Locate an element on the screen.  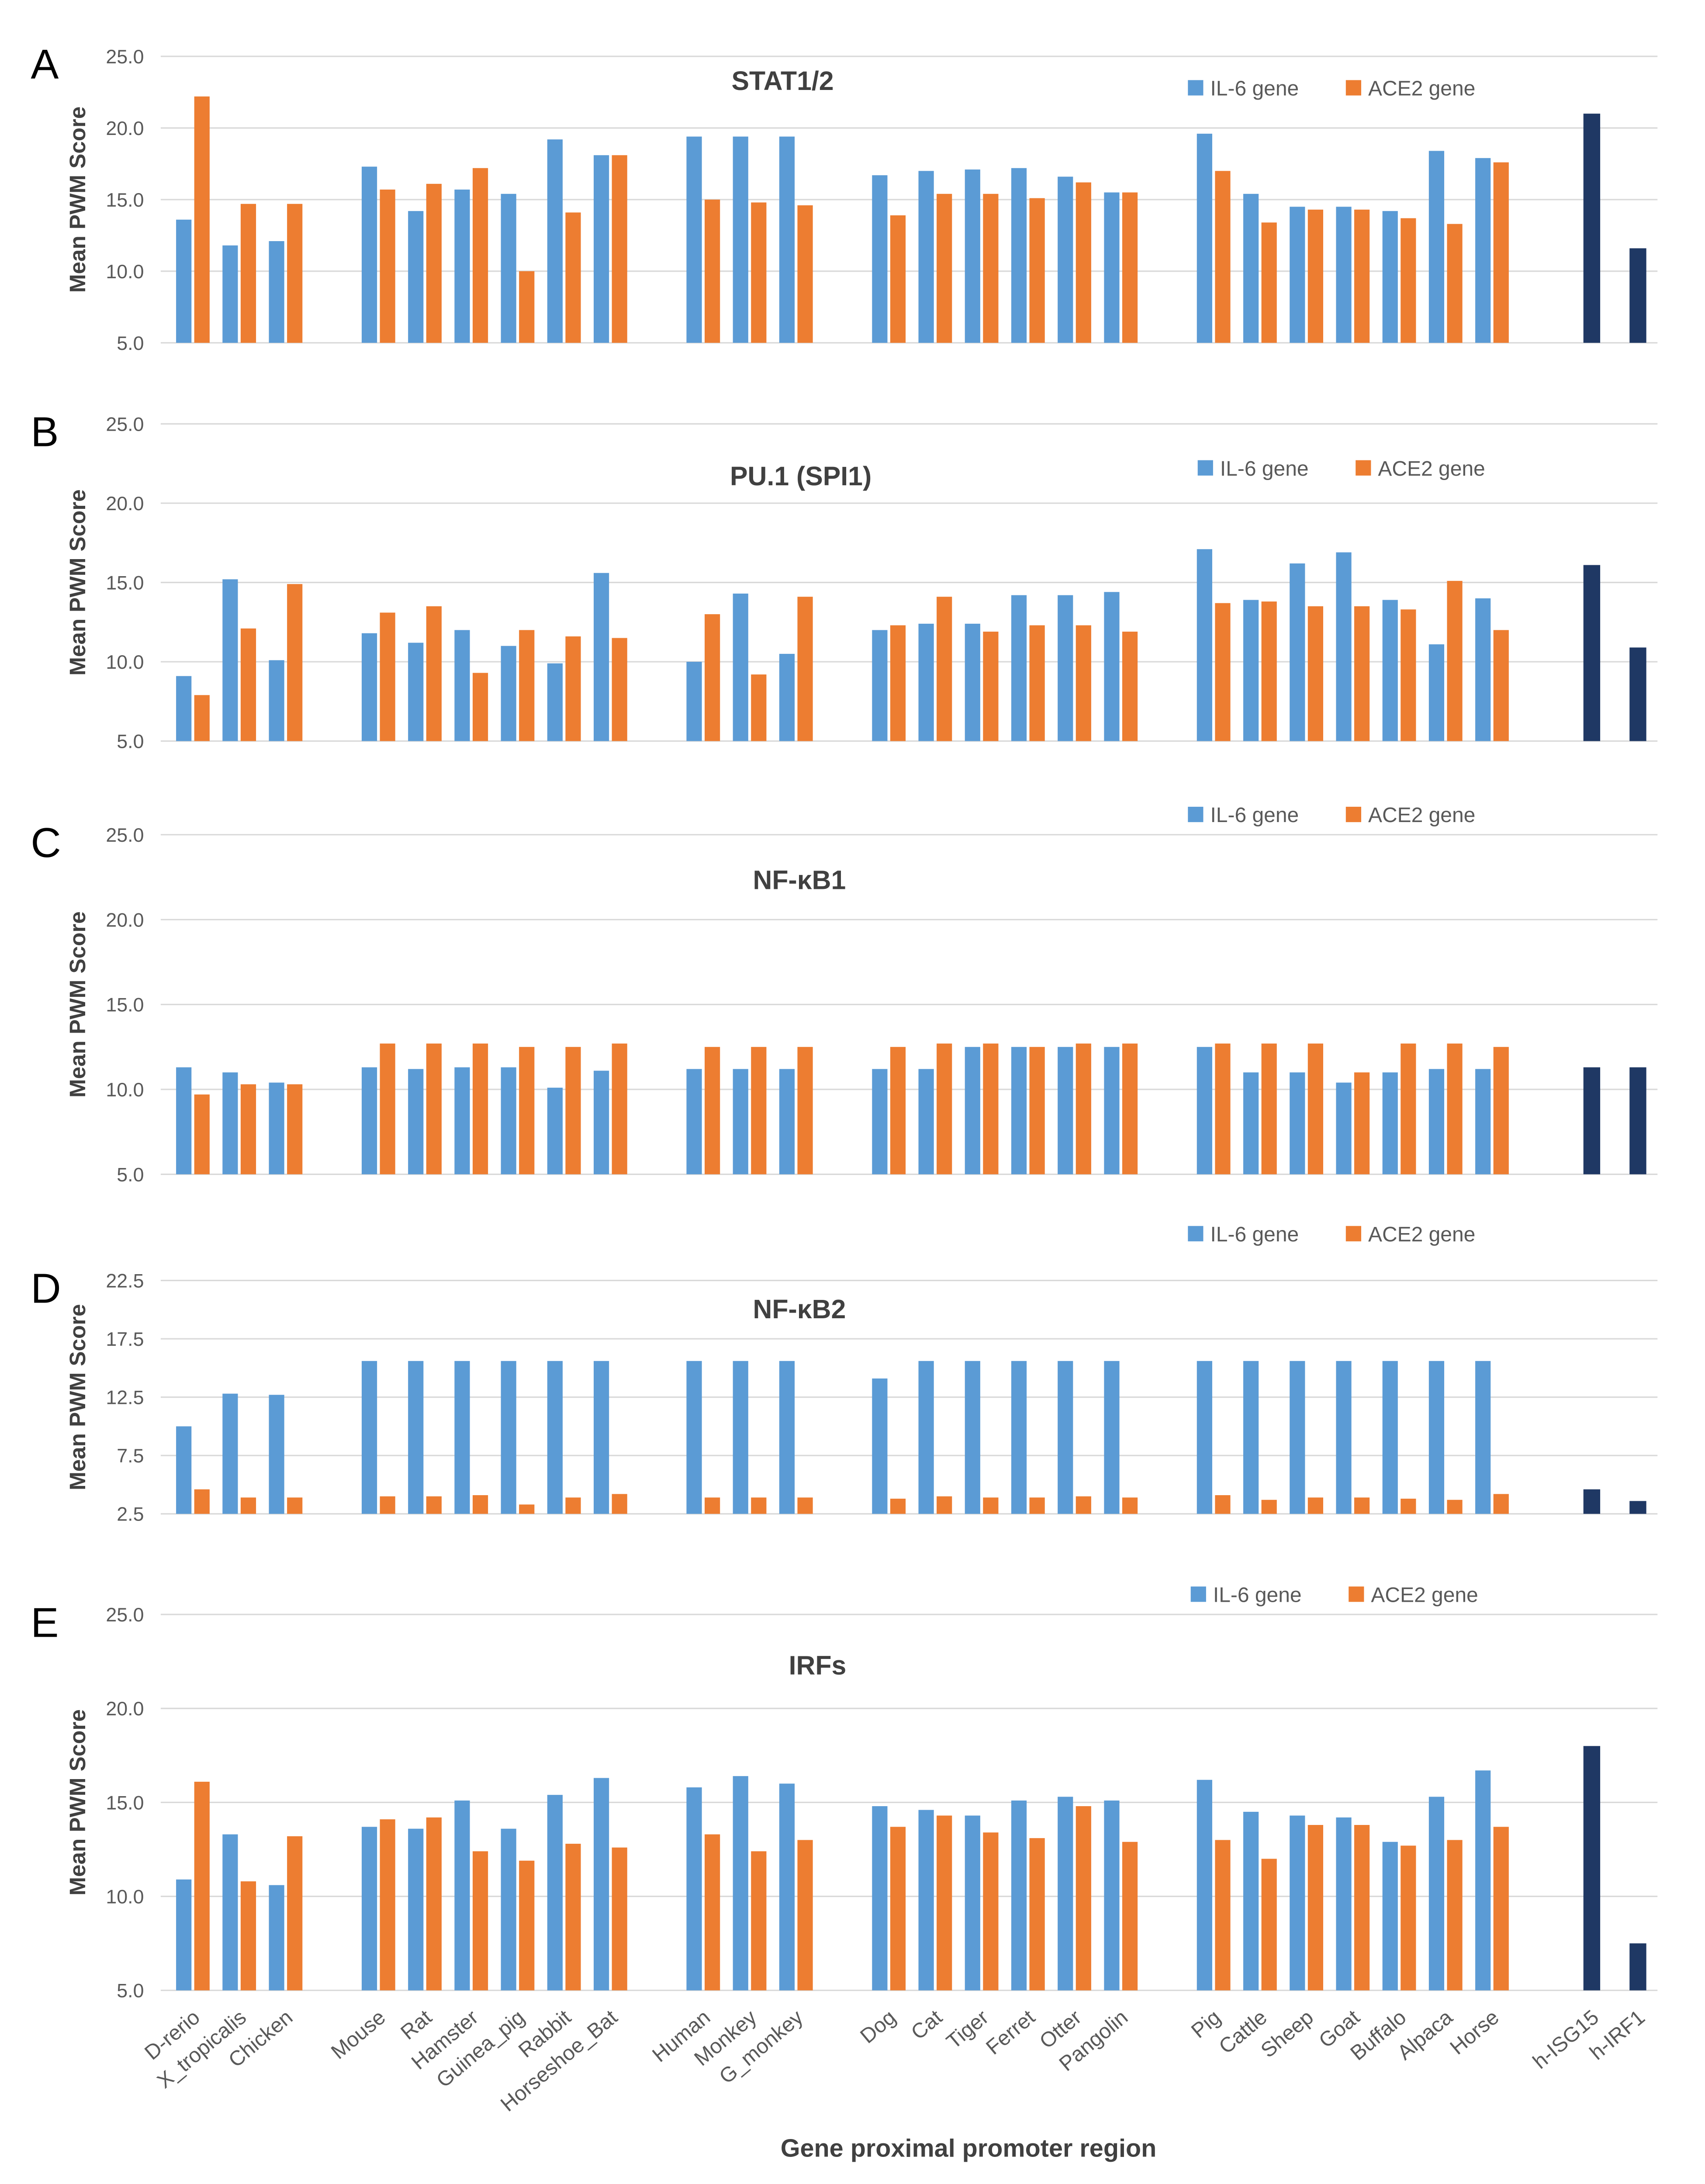
bar-ace2-D-rerio is located at coordinates (202, 718).